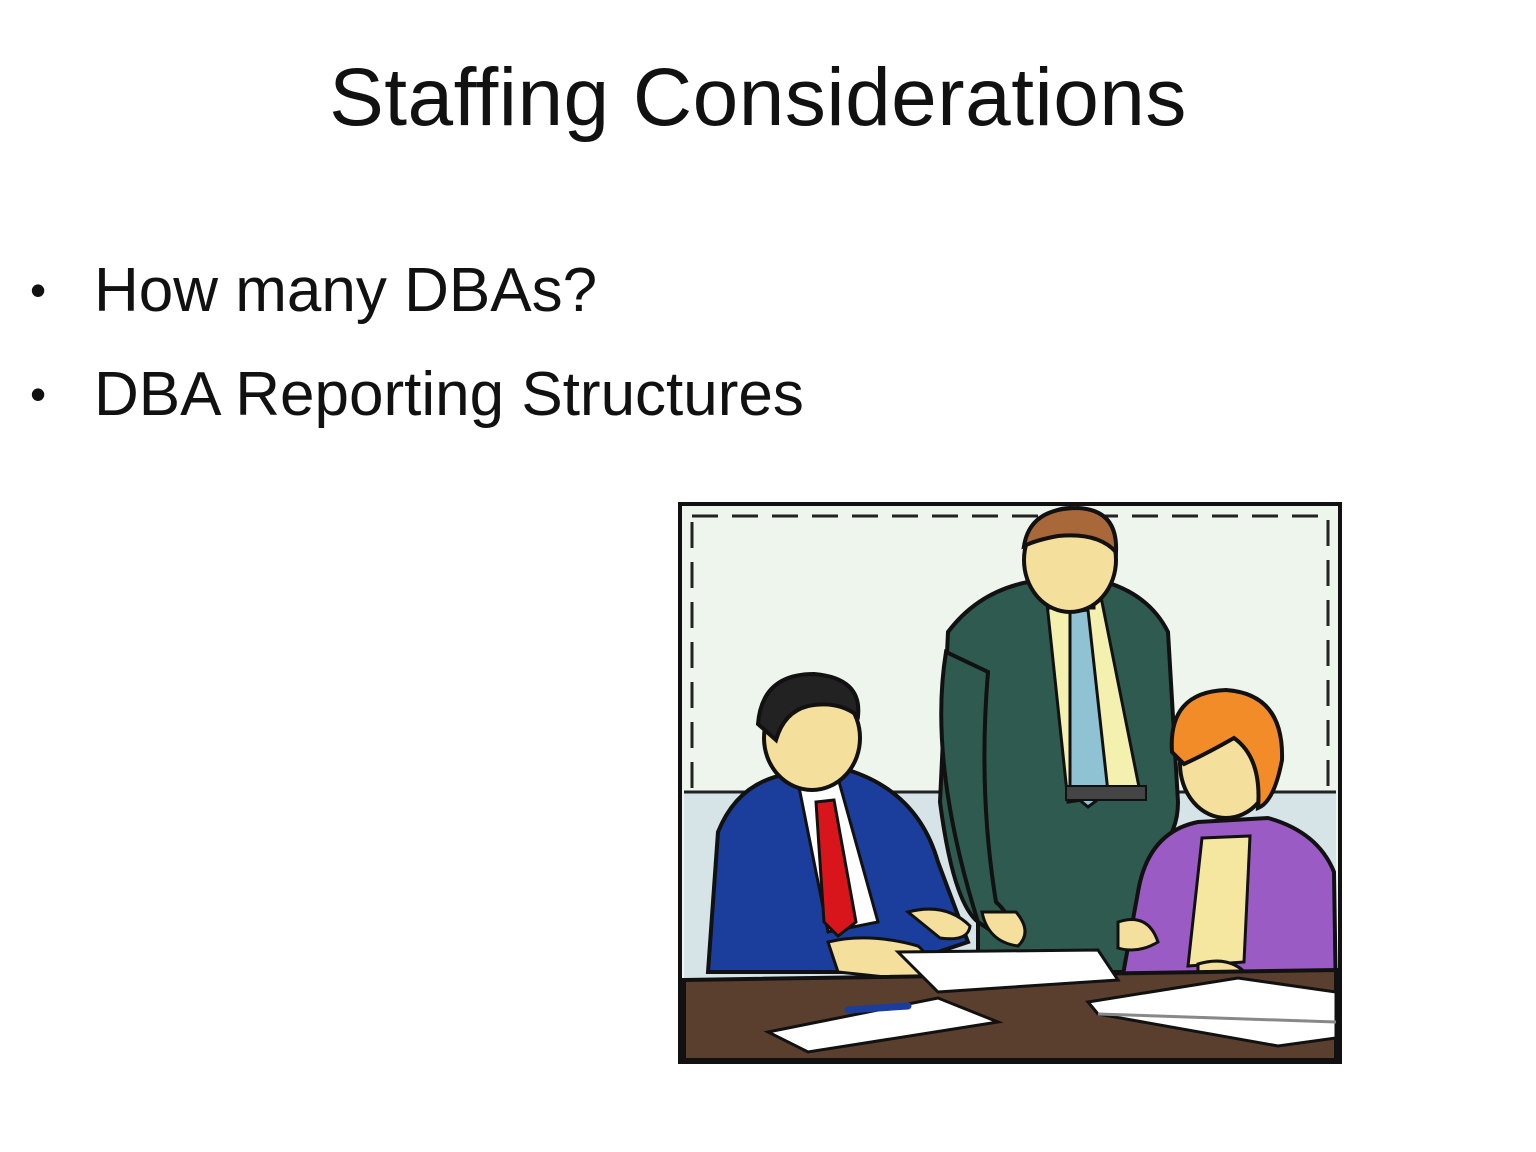  What do you see at coordinates (1007, 971) in the screenshot?
I see `paper-icon` at bounding box center [1007, 971].